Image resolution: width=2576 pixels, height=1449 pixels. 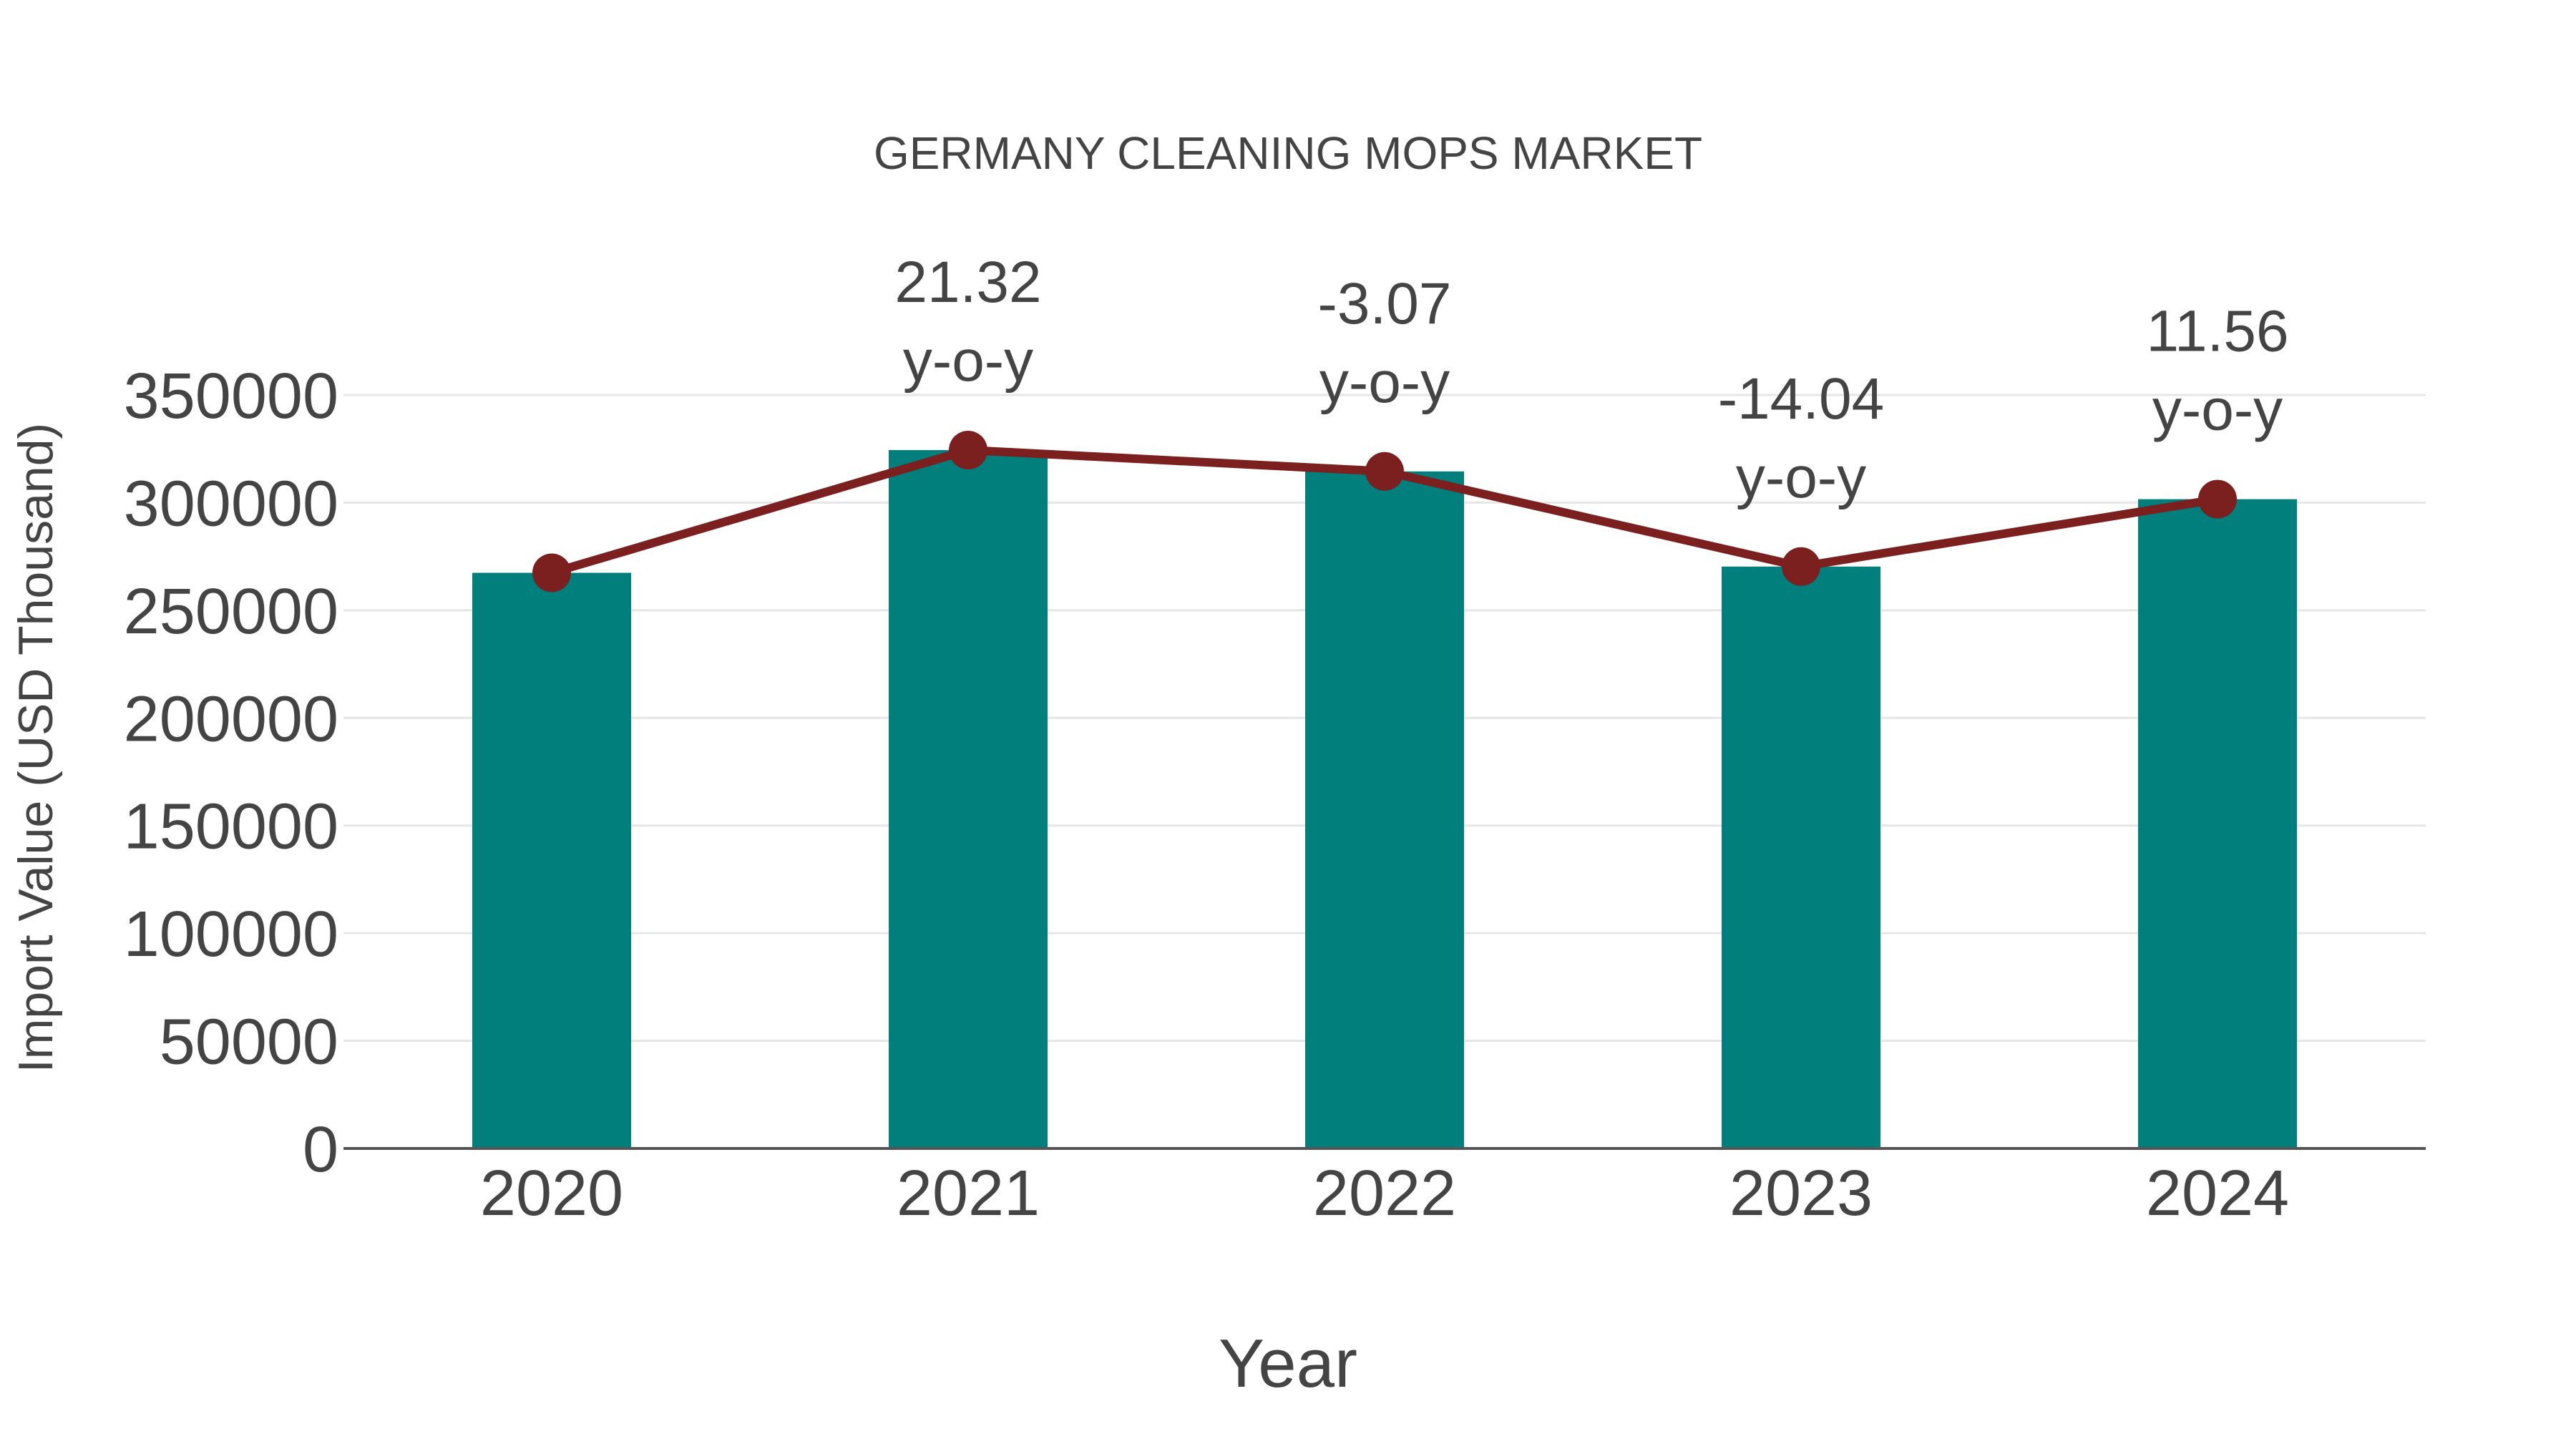 What do you see at coordinates (1801, 857) in the screenshot?
I see `bar-2023` at bounding box center [1801, 857].